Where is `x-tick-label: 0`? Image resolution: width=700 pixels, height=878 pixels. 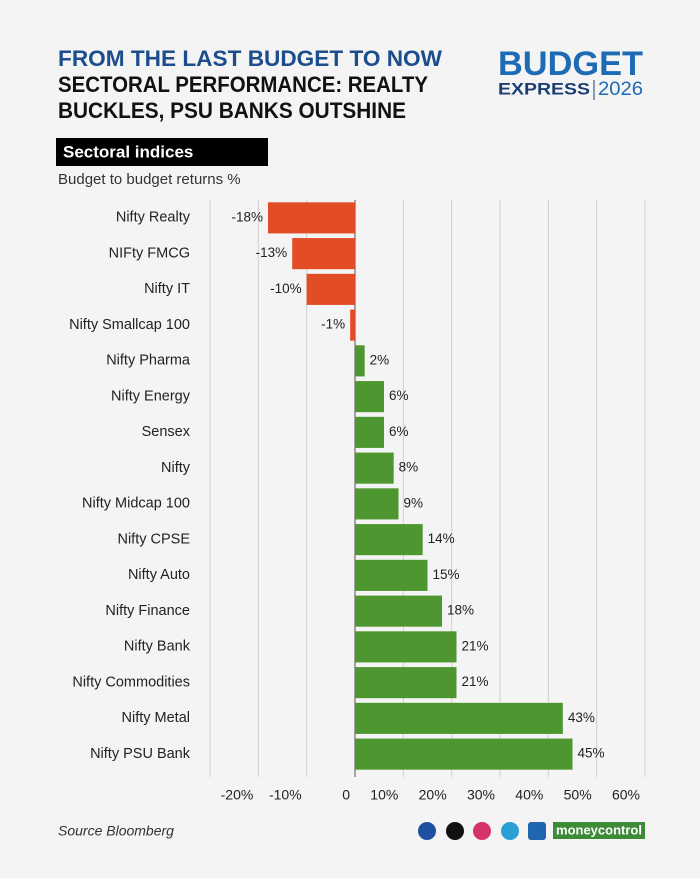
x-tick-label: 0 is located at coordinates (346, 795).